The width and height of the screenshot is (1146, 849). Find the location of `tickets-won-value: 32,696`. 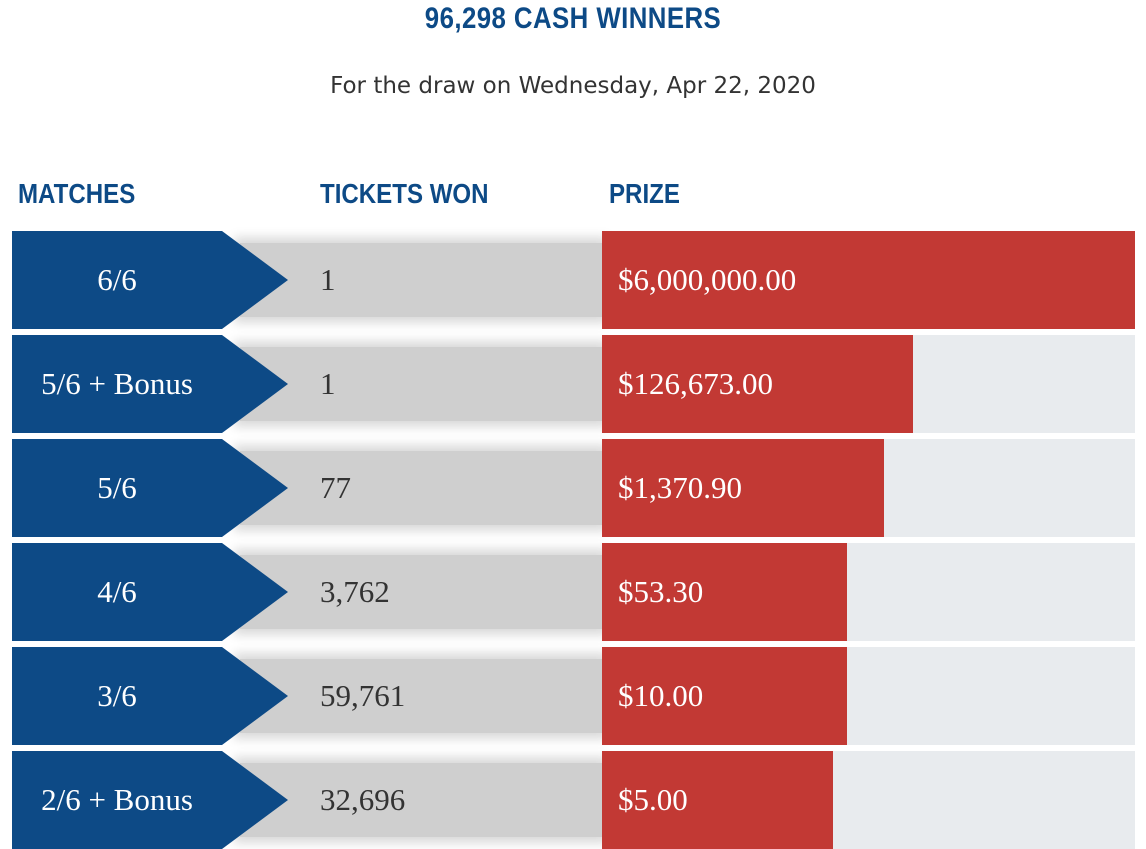

tickets-won-value: 32,696 is located at coordinates (363, 799).